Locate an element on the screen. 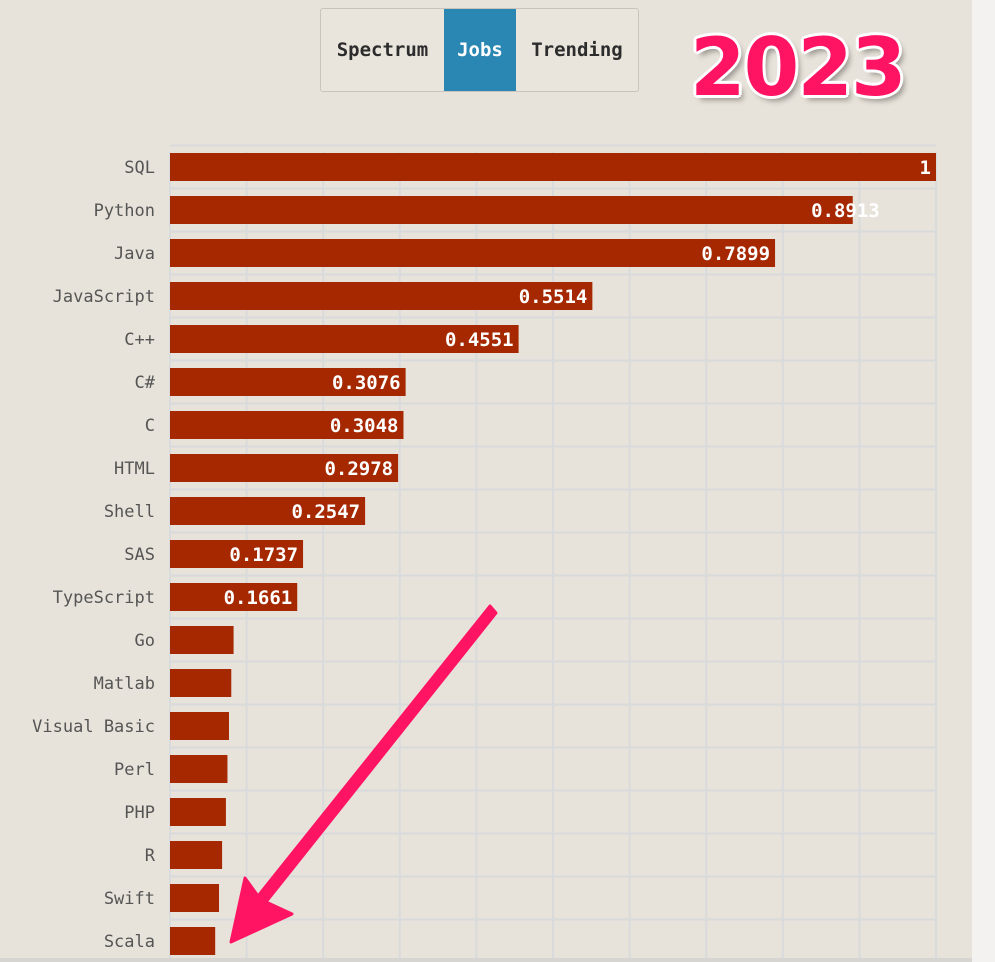 The image size is (995, 962). category-label: SAS is located at coordinates (139, 555).